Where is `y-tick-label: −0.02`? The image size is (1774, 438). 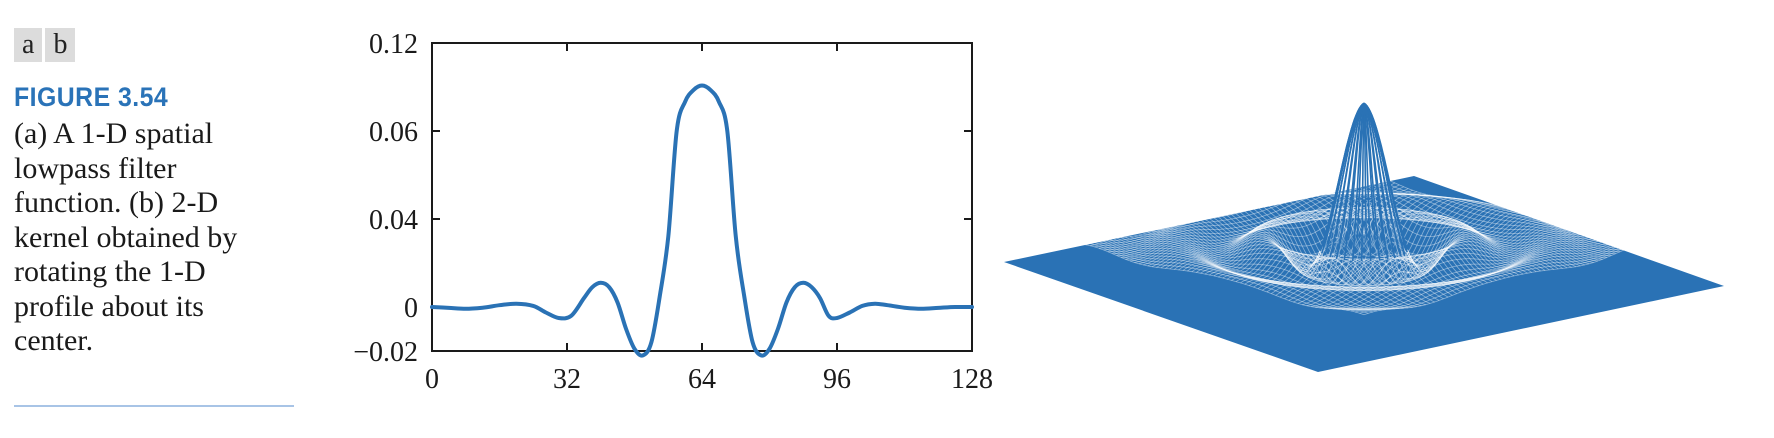 y-tick-label: −0.02 is located at coordinates (385, 352).